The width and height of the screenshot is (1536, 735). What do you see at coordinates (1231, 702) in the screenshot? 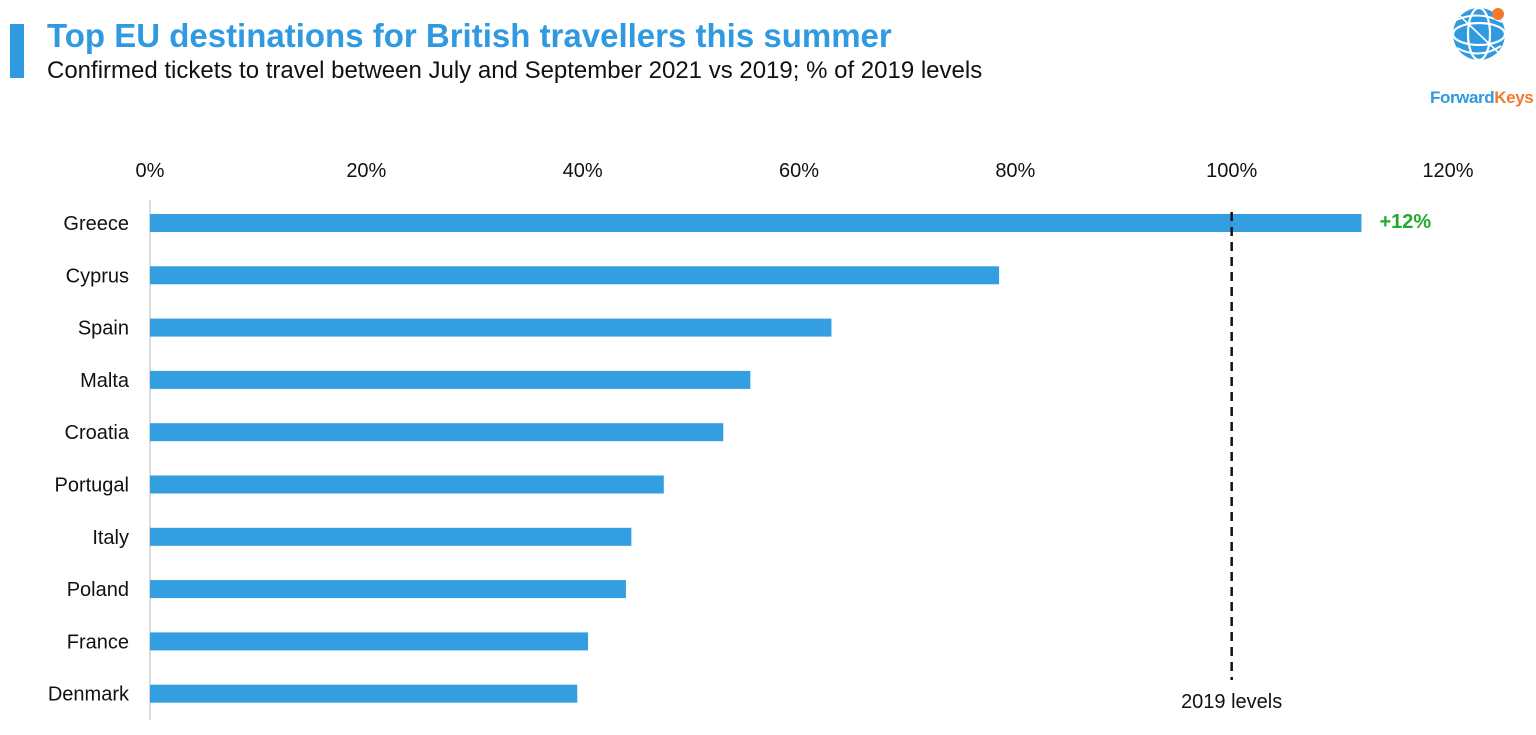
I see `reference-line-label: 2019 levels` at bounding box center [1231, 702].